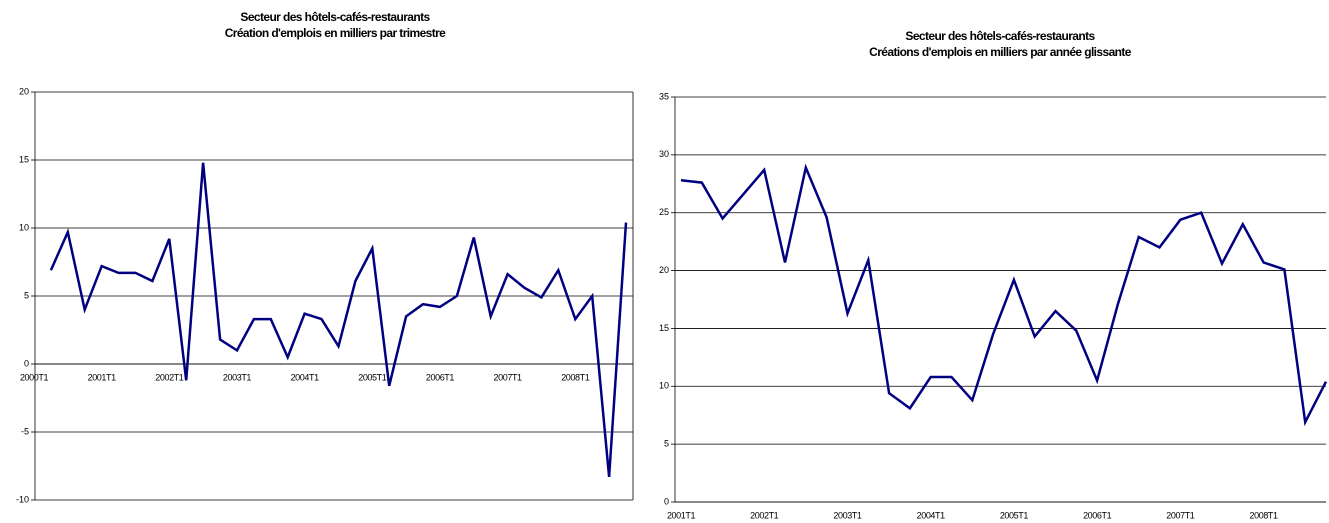  What do you see at coordinates (664, 154) in the screenshot?
I see `y-tick-label: 30` at bounding box center [664, 154].